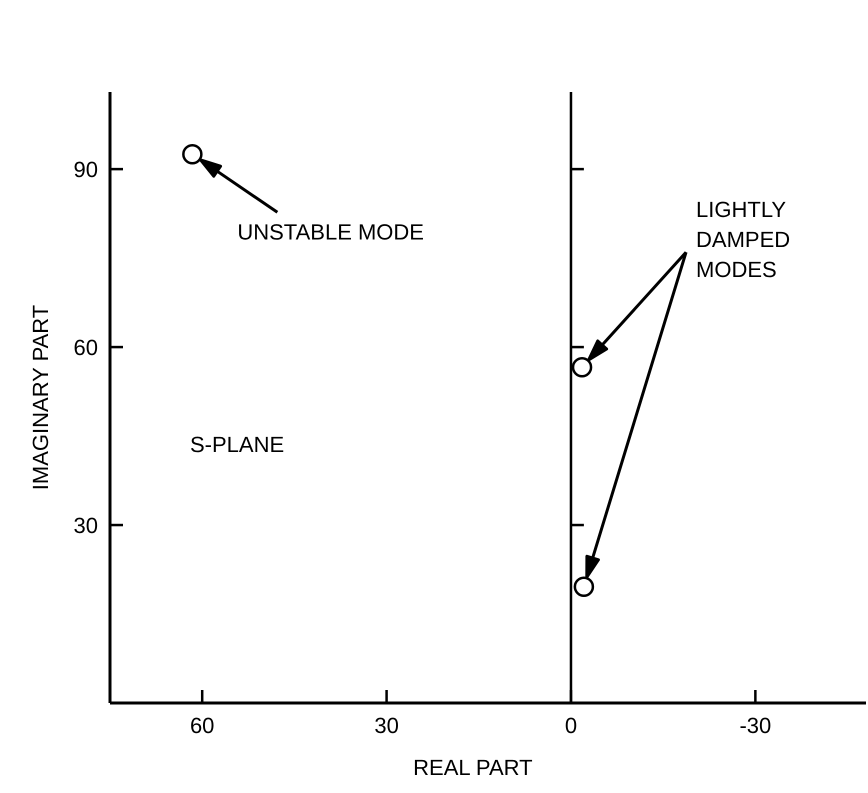 The width and height of the screenshot is (868, 793). Describe the element at coordinates (755, 725) in the screenshot. I see `x-tick-label: -30` at that location.